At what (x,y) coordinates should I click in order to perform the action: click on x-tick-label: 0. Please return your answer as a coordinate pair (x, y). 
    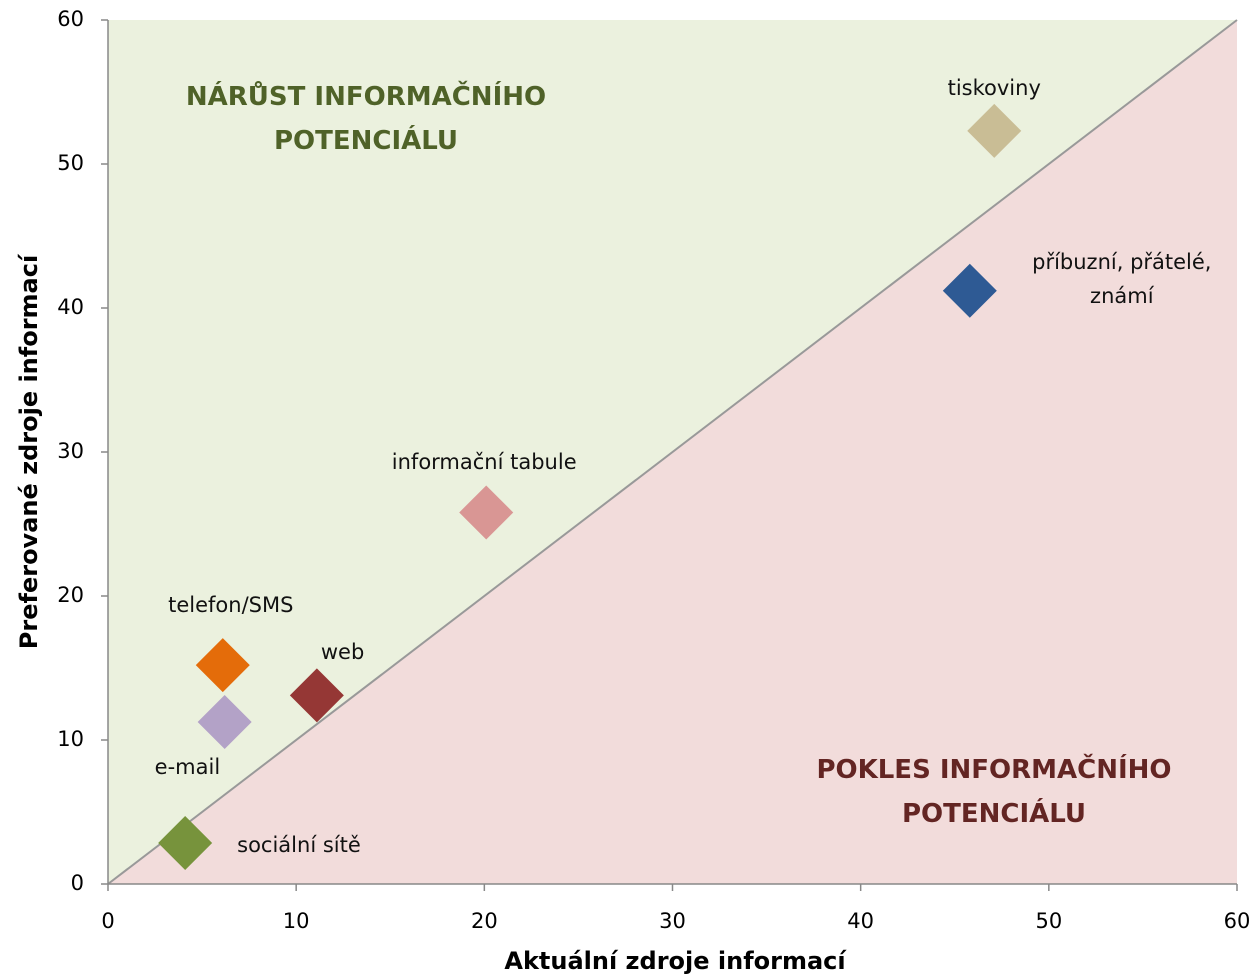
    Looking at the image, I should click on (107, 921).